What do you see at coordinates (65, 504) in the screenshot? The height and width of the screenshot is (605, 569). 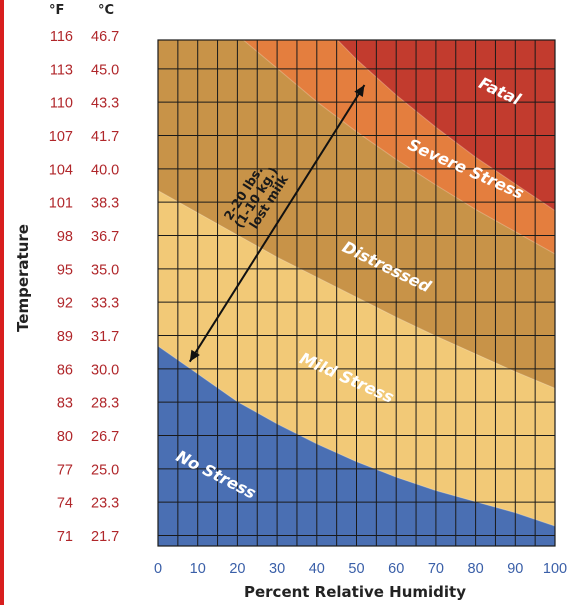 I see `y-tick-fahrenheit: 74` at bounding box center [65, 504].